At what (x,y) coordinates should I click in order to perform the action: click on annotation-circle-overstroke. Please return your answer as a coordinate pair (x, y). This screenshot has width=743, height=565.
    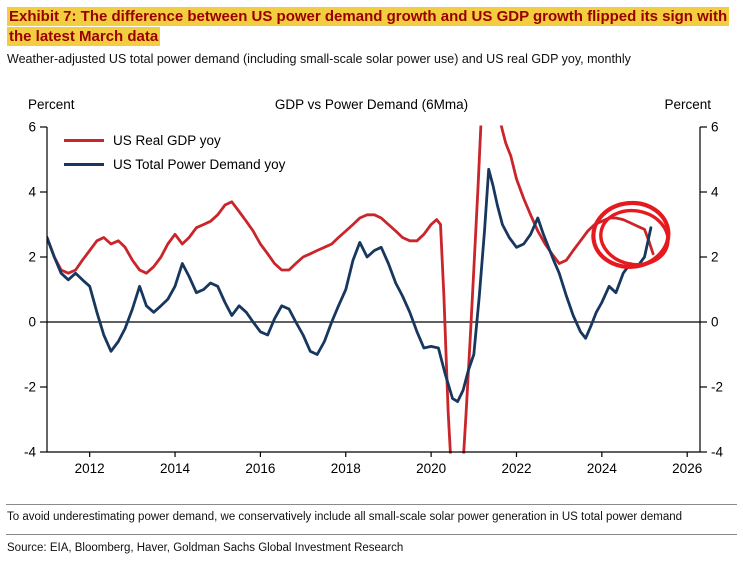
    Looking at the image, I should click on (634, 237).